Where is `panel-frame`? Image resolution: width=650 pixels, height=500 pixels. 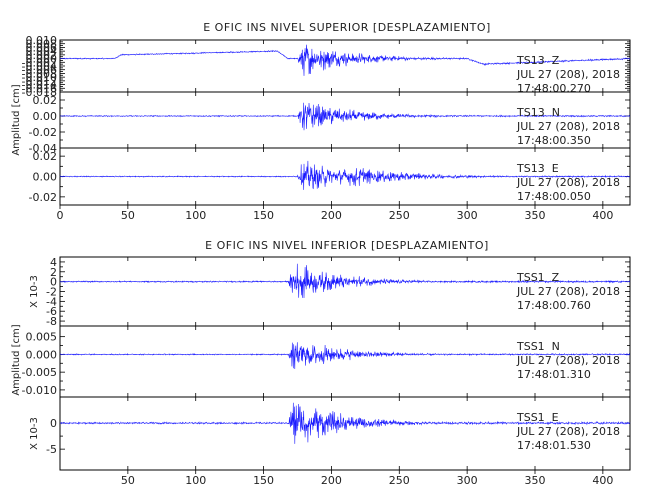 panel-frame is located at coordinates (345, 433).